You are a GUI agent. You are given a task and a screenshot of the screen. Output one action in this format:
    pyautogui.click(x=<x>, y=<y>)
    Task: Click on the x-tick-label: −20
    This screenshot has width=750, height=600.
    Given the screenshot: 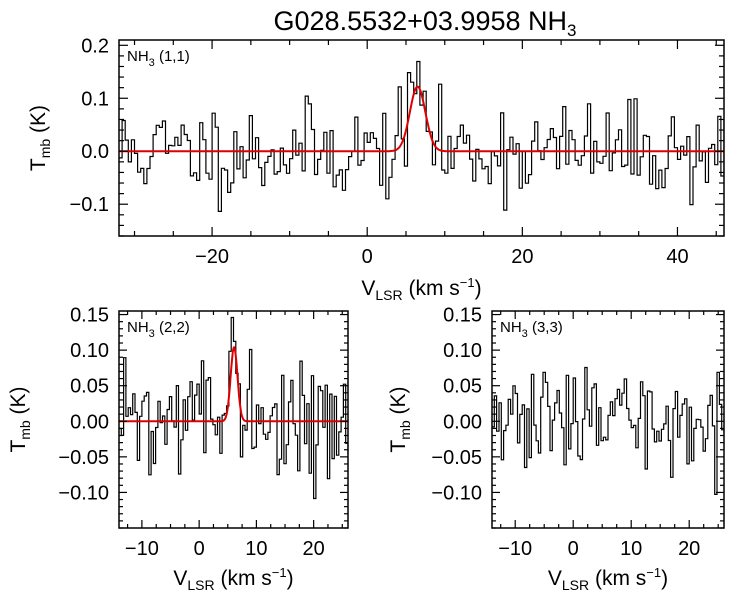 What is the action you would take?
    pyautogui.click(x=212, y=257)
    